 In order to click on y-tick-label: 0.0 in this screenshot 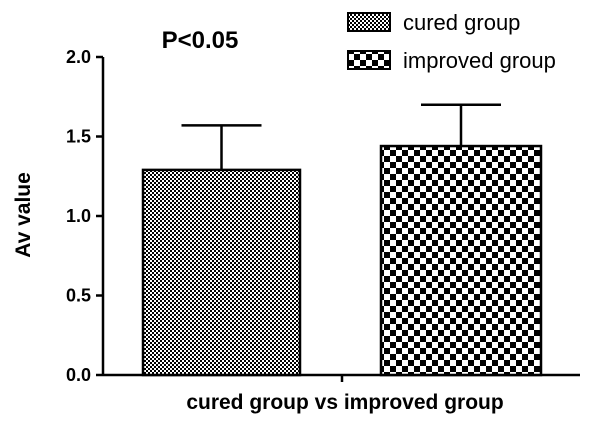, I will do `click(78, 375)`.